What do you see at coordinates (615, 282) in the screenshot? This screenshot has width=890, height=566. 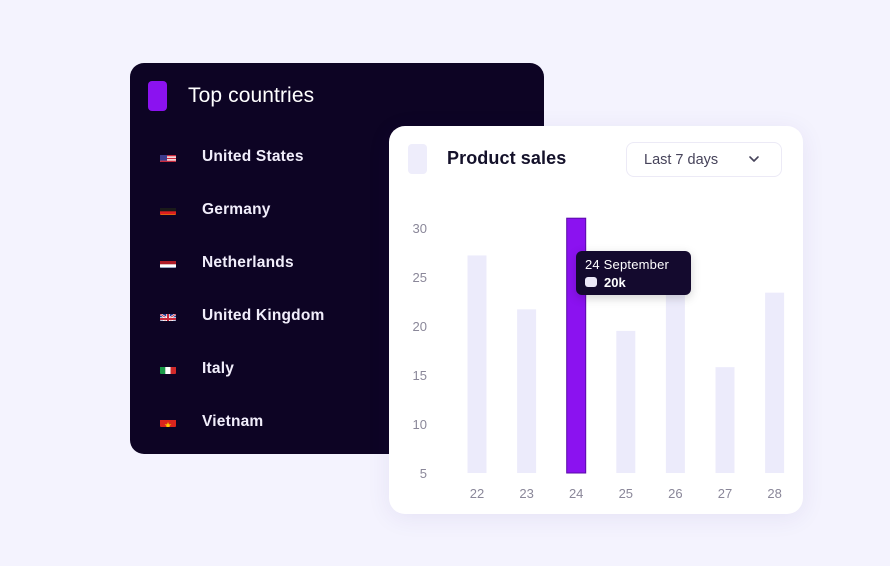 I see `tooltip-value: 20k` at bounding box center [615, 282].